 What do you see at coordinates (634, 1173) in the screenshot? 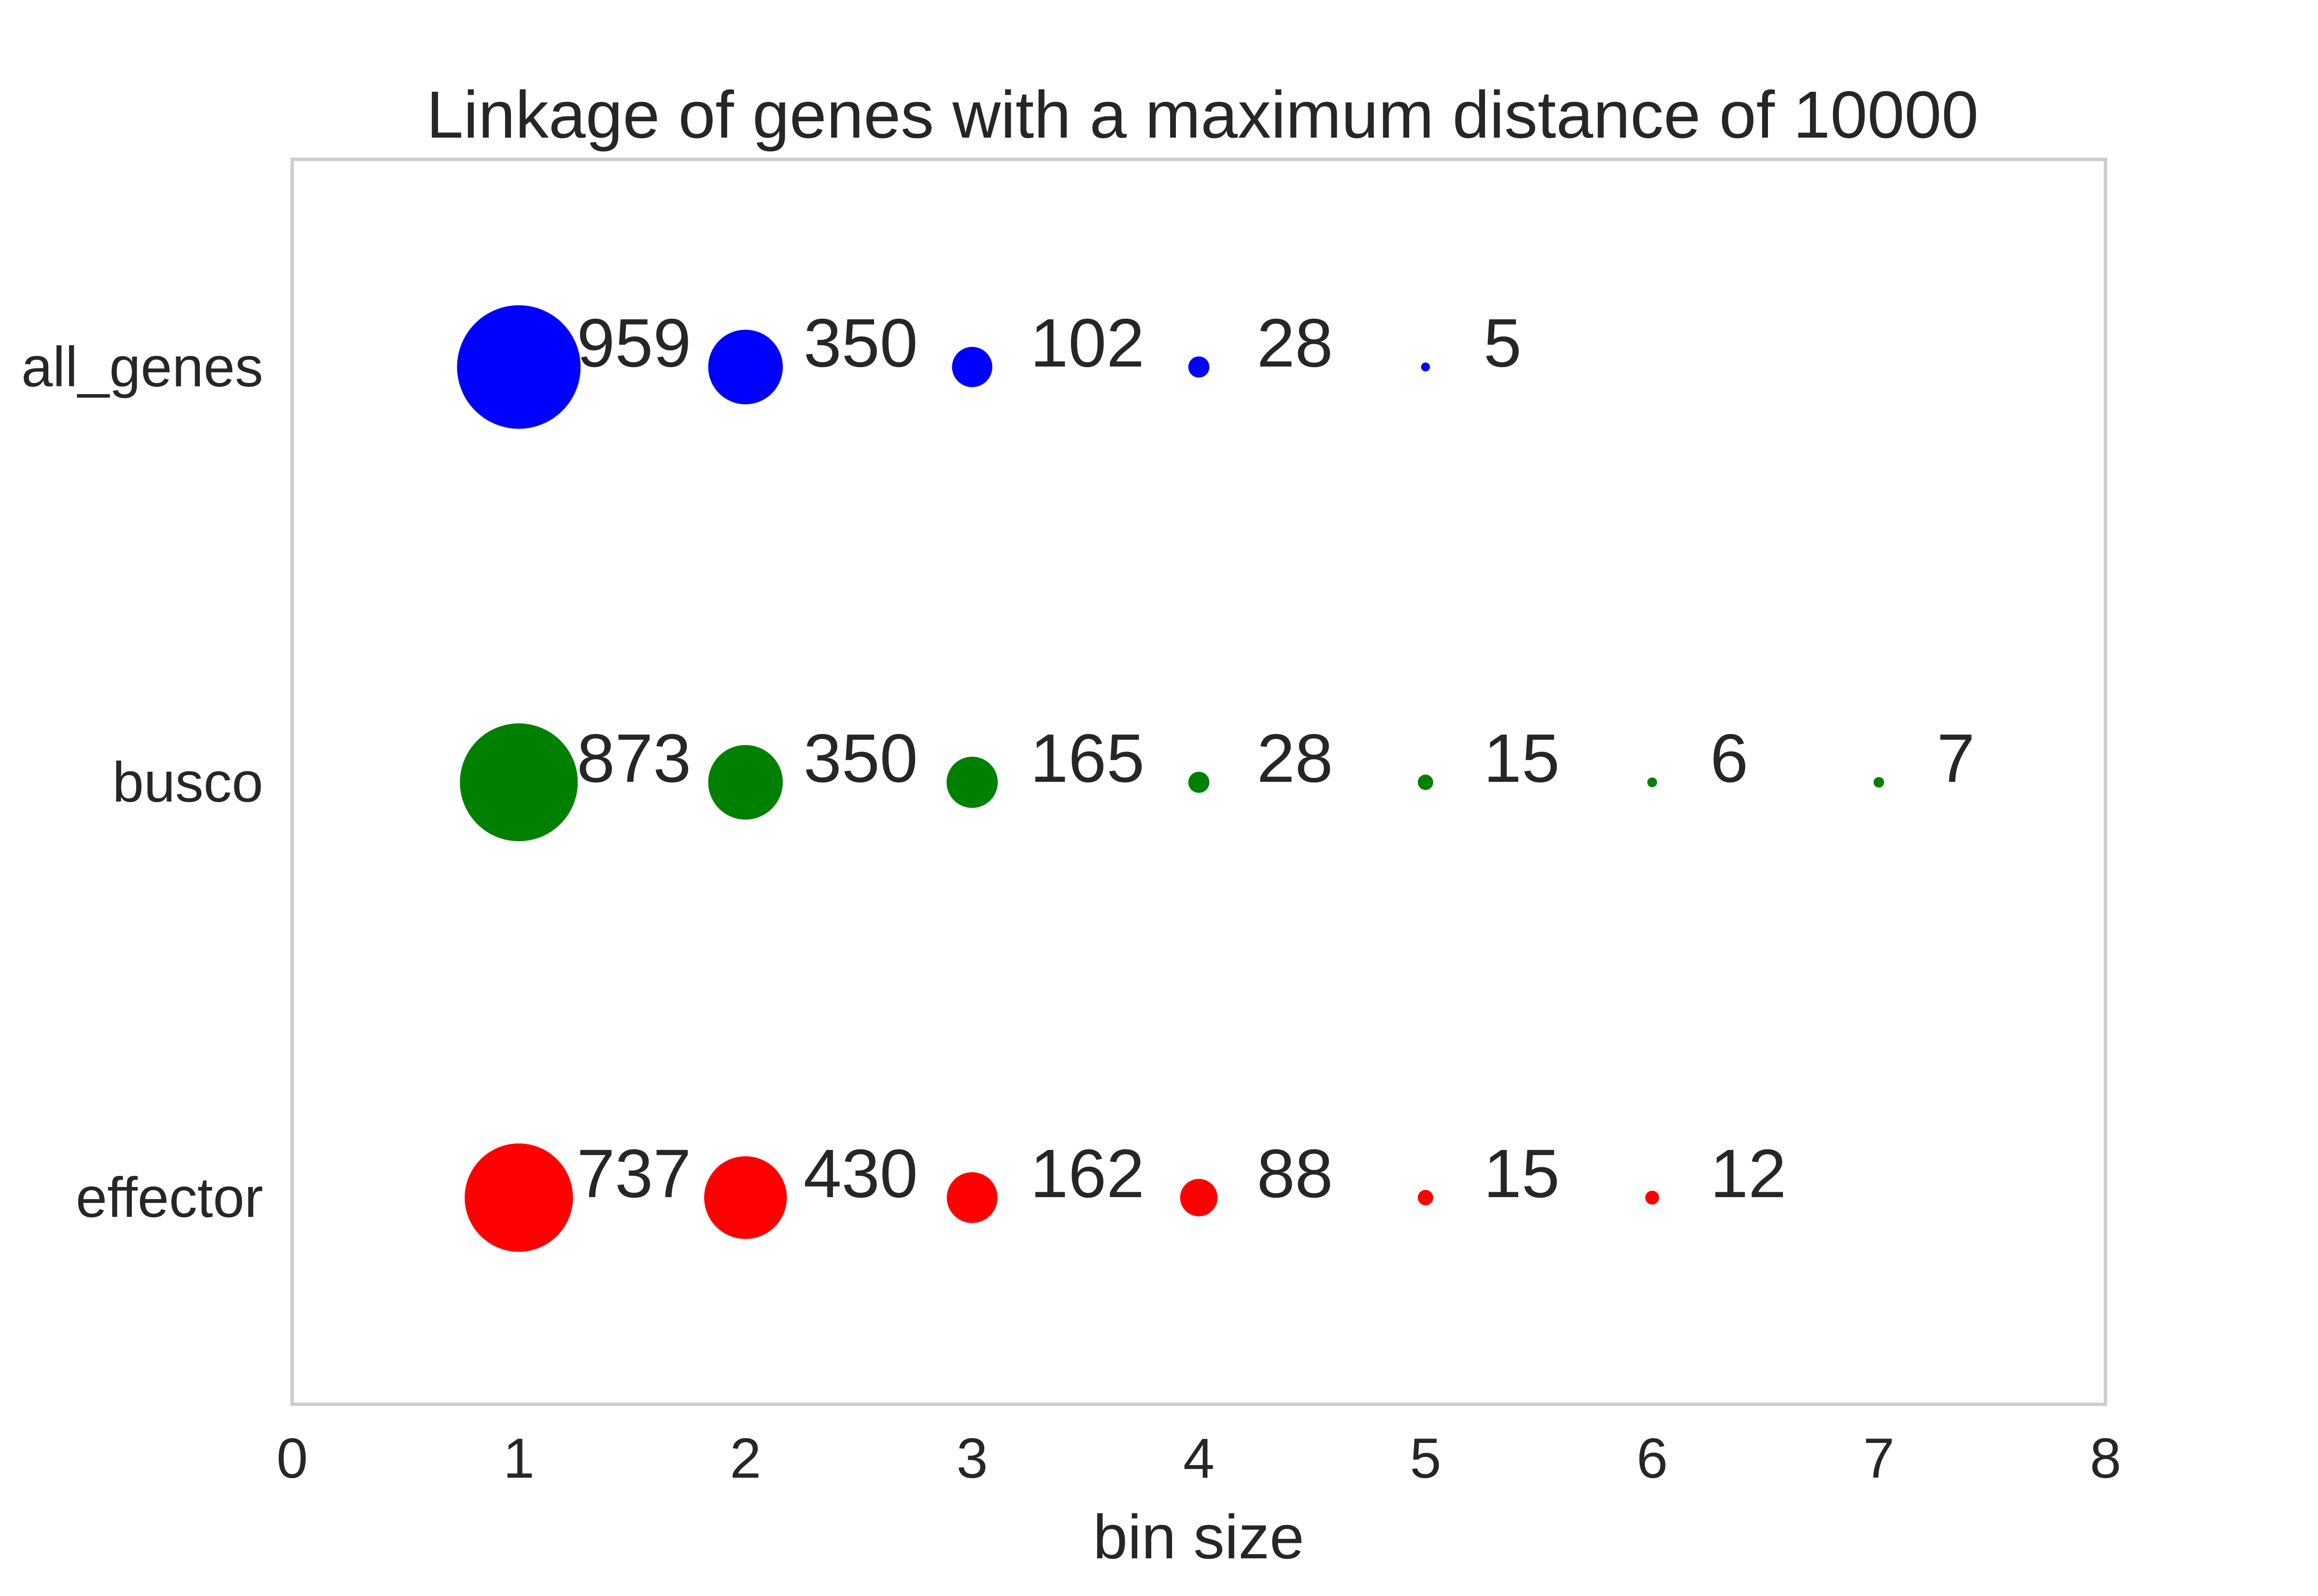
I see `data-label: 737` at bounding box center [634, 1173].